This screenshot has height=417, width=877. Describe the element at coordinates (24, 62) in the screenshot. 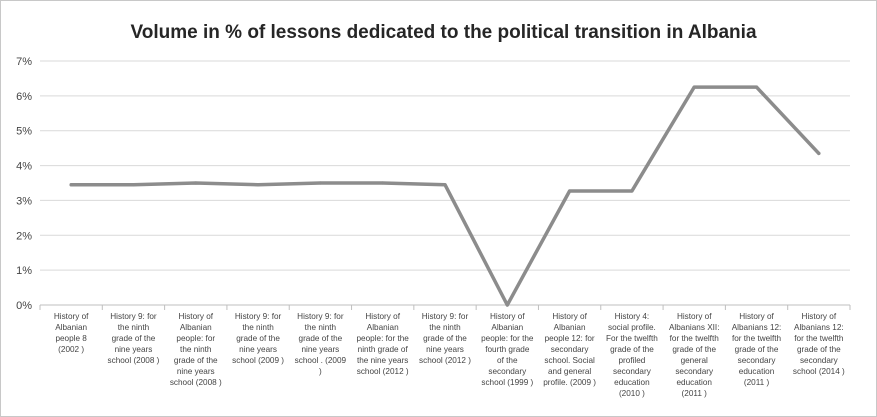

I see `y-tick-label: 7%` at that location.